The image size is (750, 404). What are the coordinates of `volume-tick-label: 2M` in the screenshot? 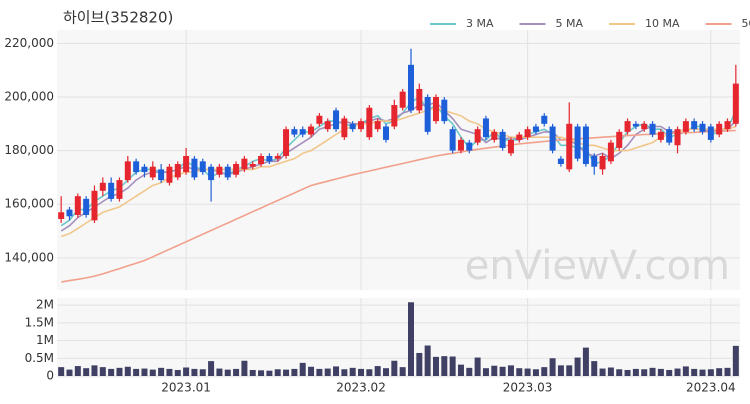 It's located at (45, 305).